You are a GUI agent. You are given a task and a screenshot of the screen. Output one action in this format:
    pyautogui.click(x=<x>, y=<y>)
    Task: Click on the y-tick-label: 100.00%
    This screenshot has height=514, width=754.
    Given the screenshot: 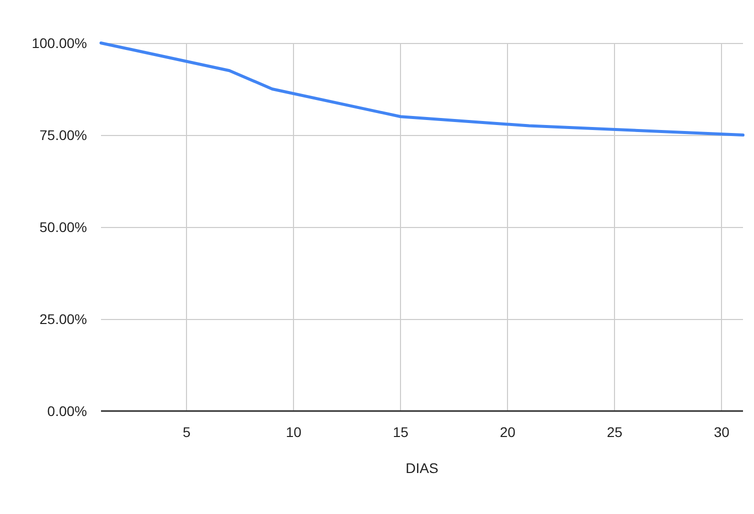 What is the action you would take?
    pyautogui.click(x=59, y=43)
    